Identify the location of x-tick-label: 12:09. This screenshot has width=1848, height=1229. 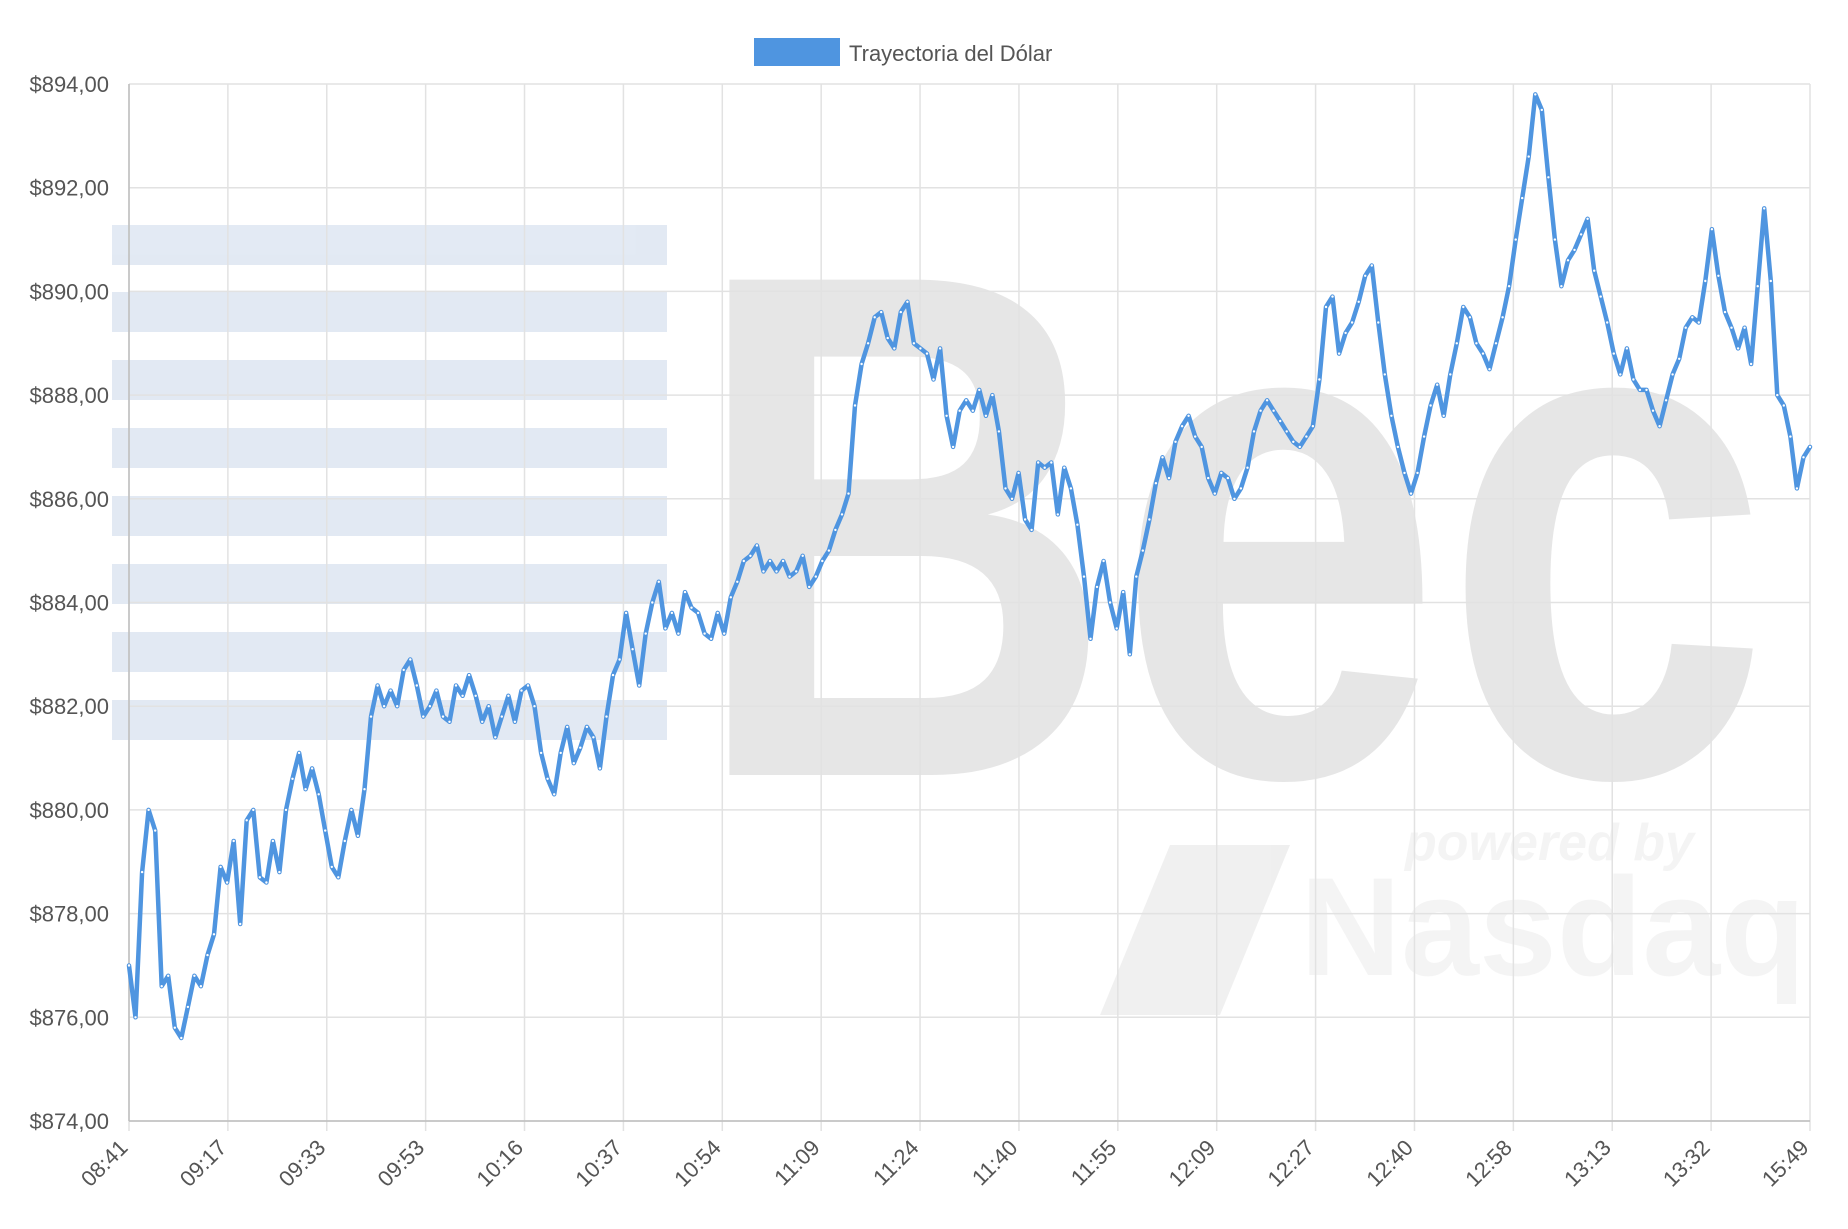
(1192, 1163).